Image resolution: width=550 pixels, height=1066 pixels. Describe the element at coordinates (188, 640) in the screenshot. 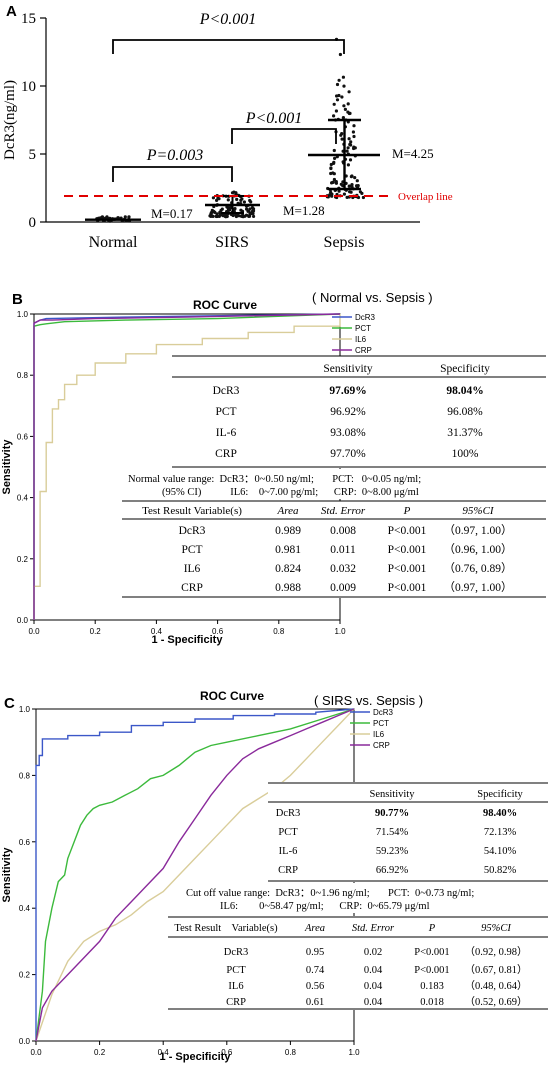

I see `panel-b-x-label: 1 - Specificity` at that location.